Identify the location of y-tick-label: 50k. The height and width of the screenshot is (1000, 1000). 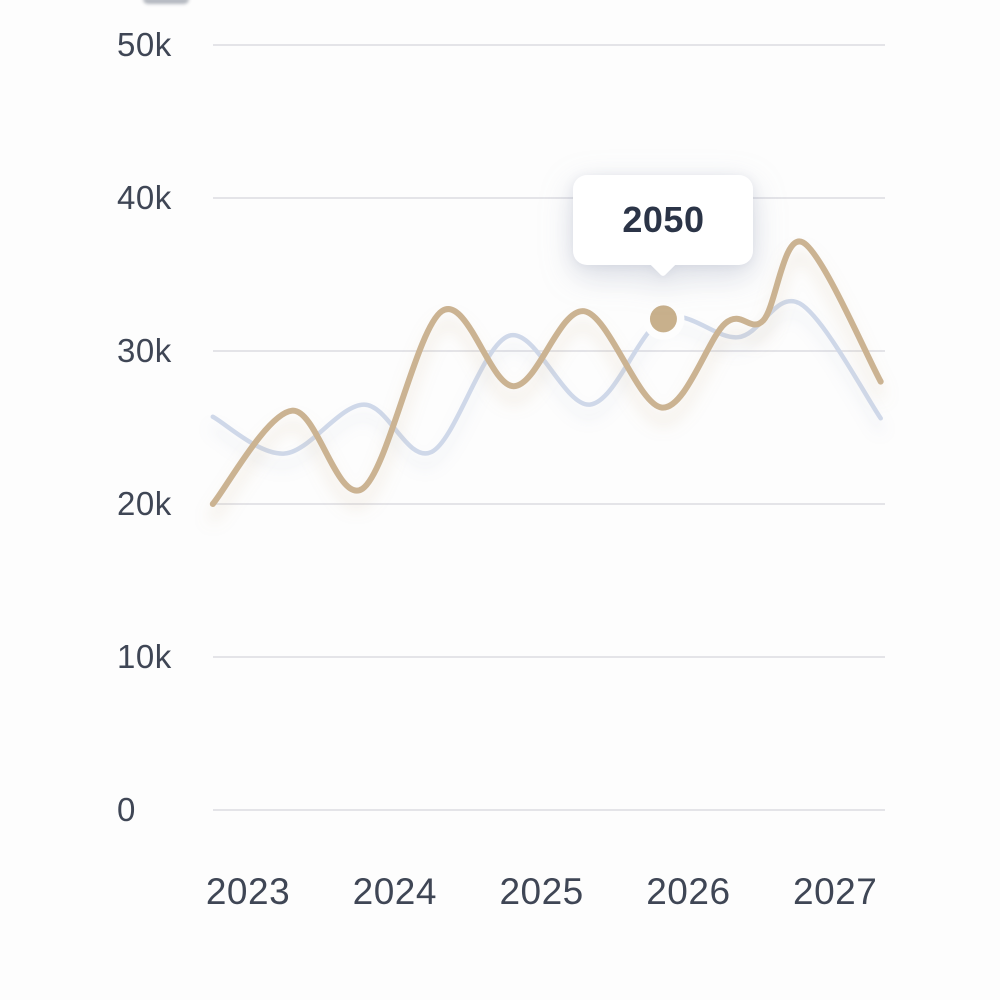
(144, 44).